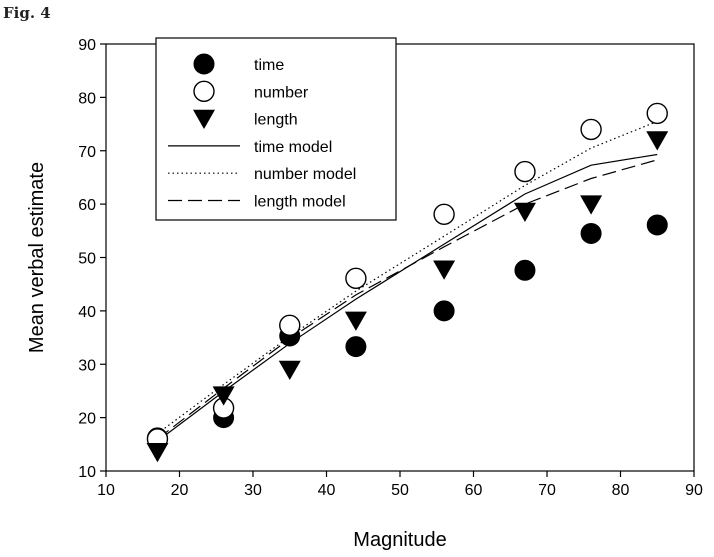 Image resolution: width=714 pixels, height=557 pixels. What do you see at coordinates (327, 490) in the screenshot?
I see `x-tick-label: 40` at bounding box center [327, 490].